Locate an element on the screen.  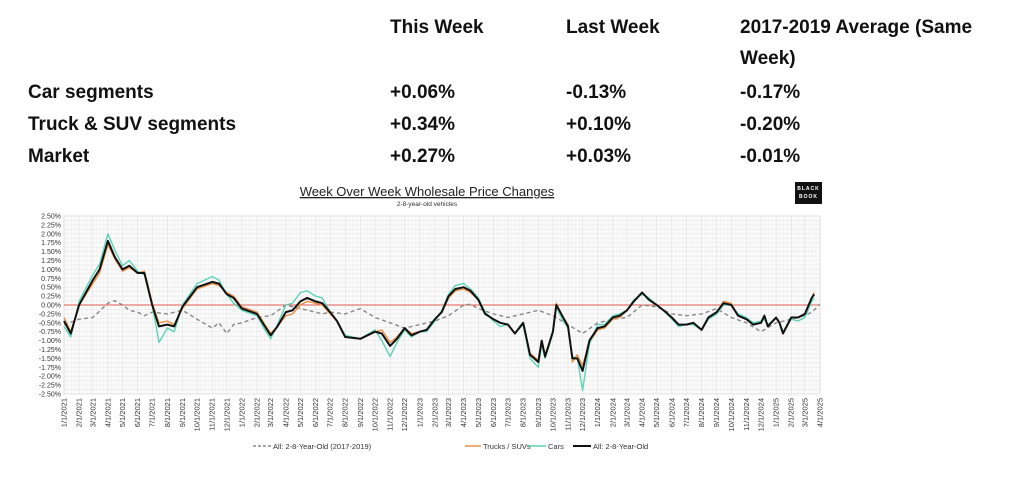
header-this-week: This Week is located at coordinates (437, 27).